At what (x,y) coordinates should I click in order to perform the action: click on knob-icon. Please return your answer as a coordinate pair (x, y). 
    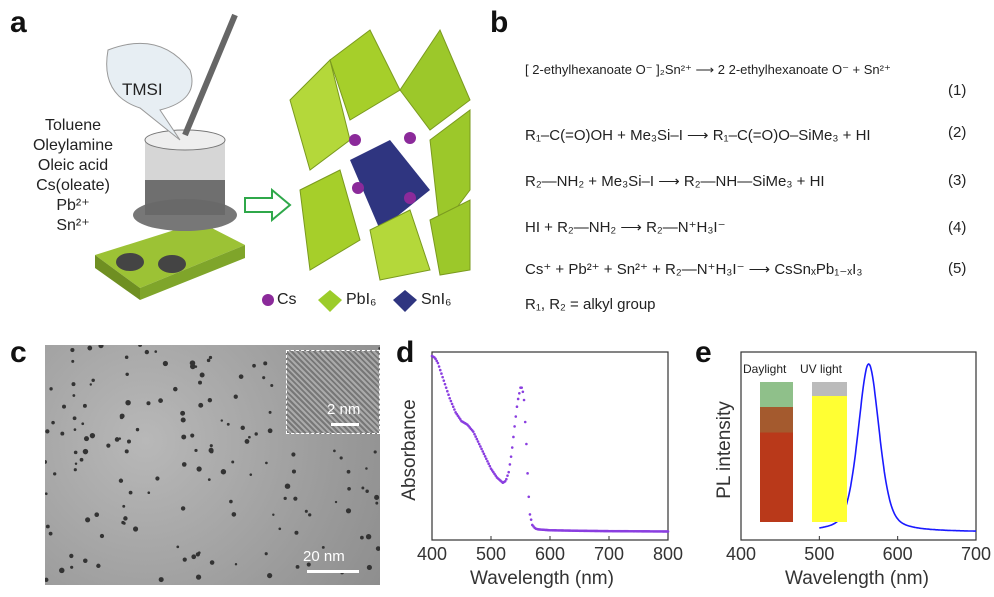
    Looking at the image, I should click on (130, 262).